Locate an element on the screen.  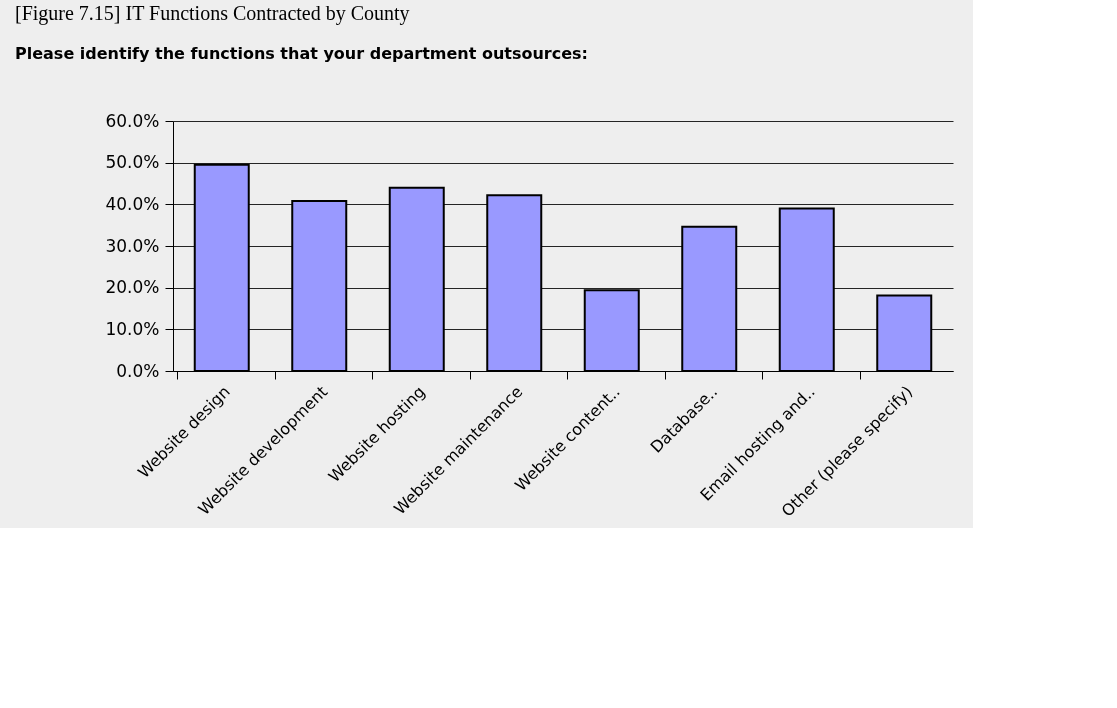
y-tick-label: 30.0% is located at coordinates (132, 245).